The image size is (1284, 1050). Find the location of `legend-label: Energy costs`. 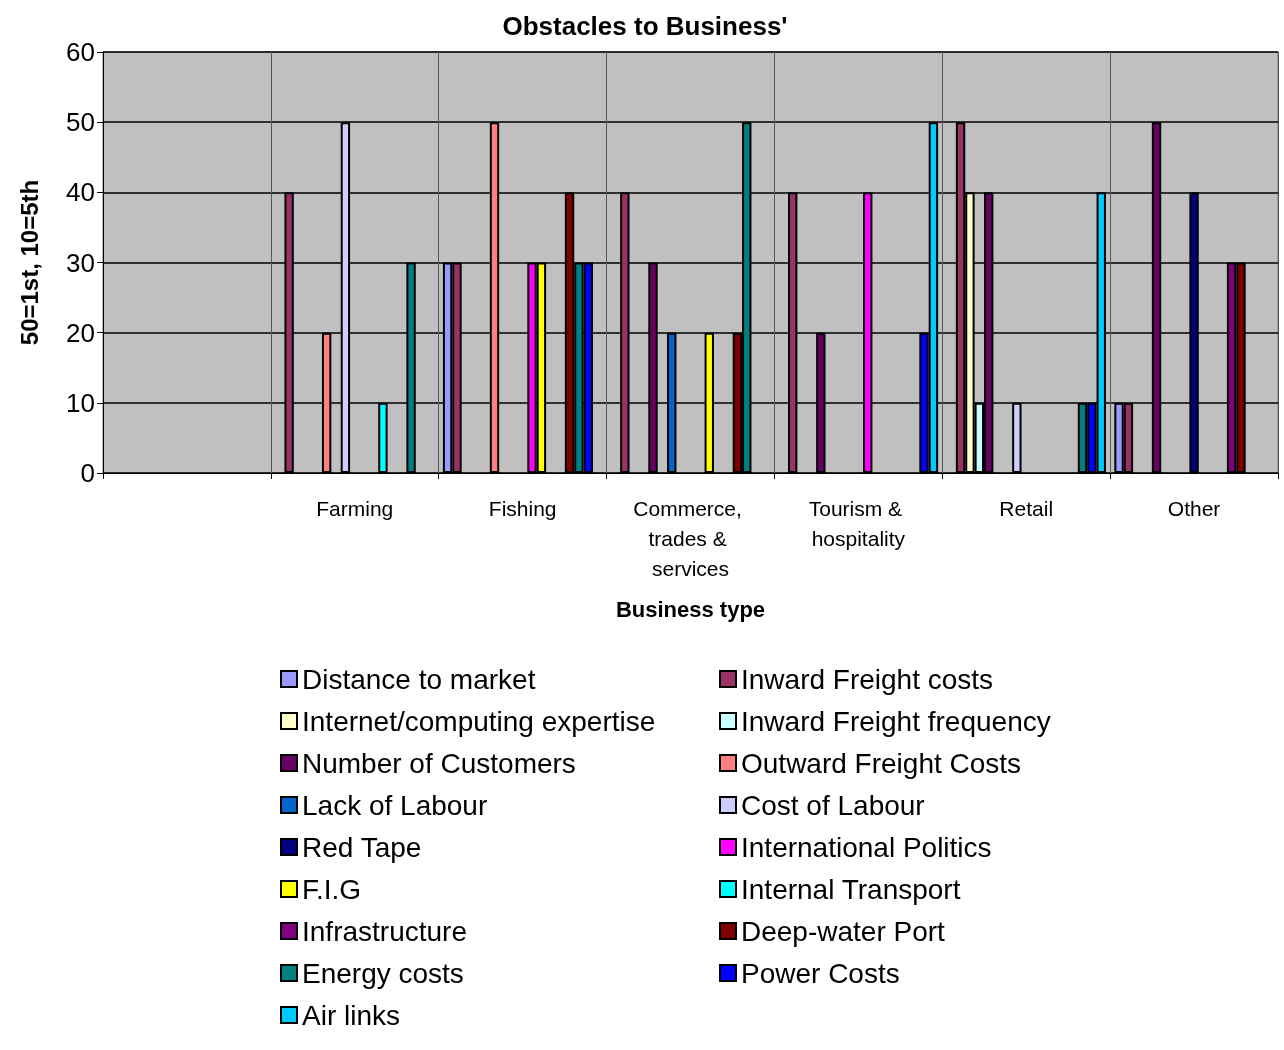

legend-label: Energy costs is located at coordinates (383, 973).